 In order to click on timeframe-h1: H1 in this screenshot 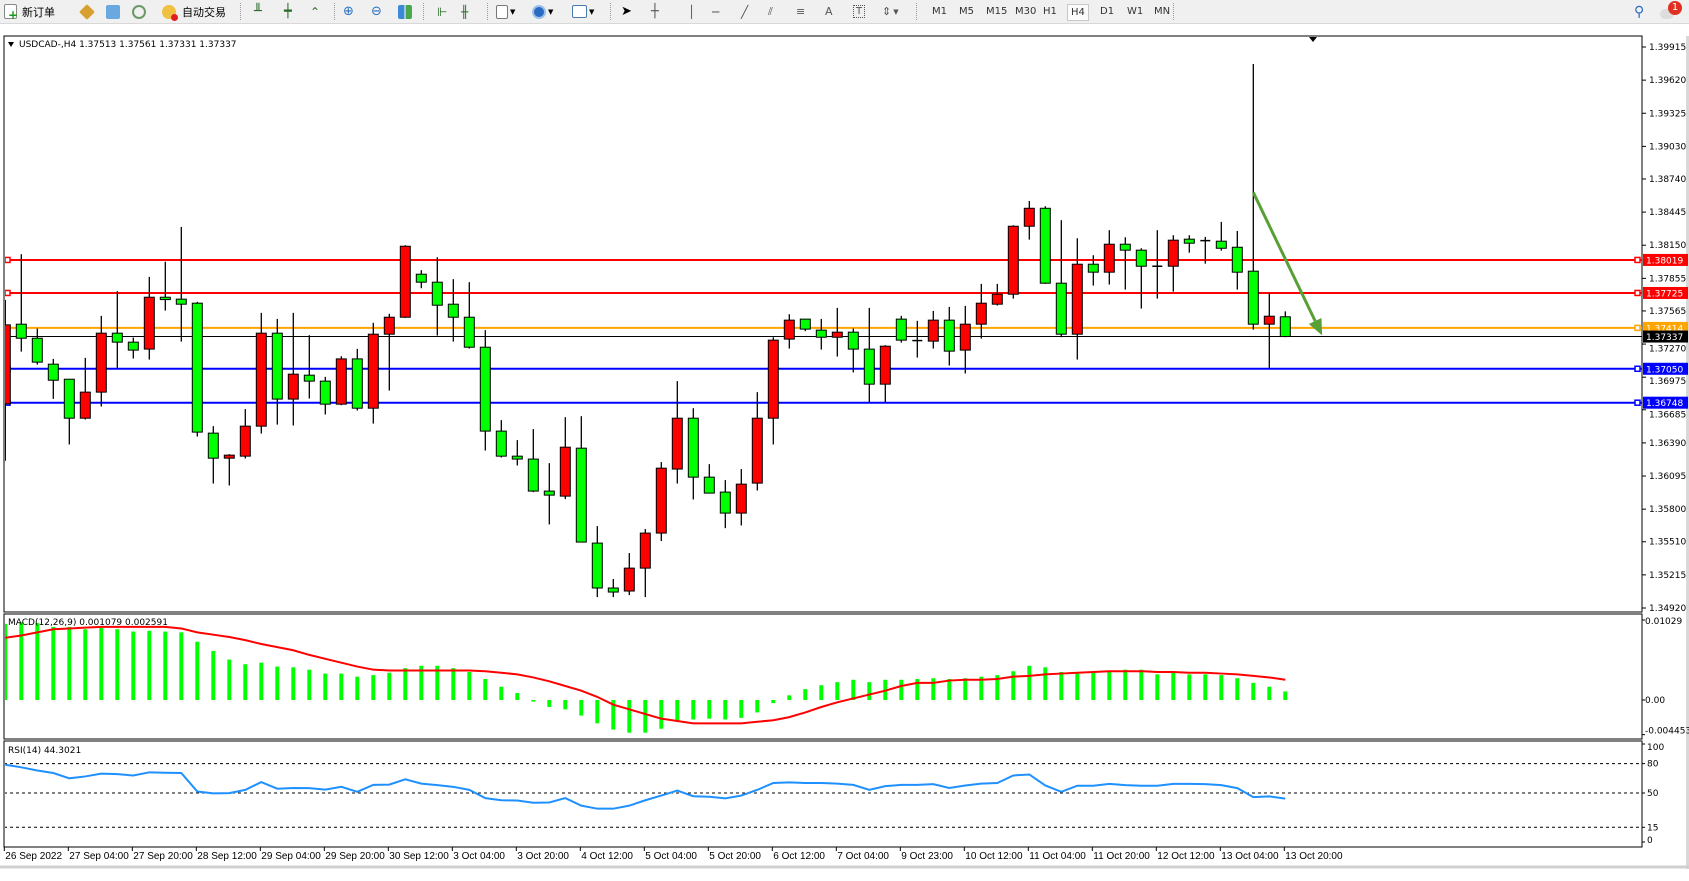, I will do `click(1050, 11)`.